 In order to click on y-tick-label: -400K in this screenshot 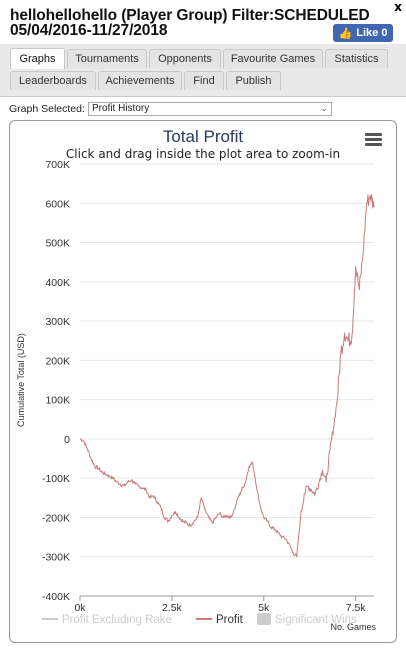, I will do `click(56, 597)`.